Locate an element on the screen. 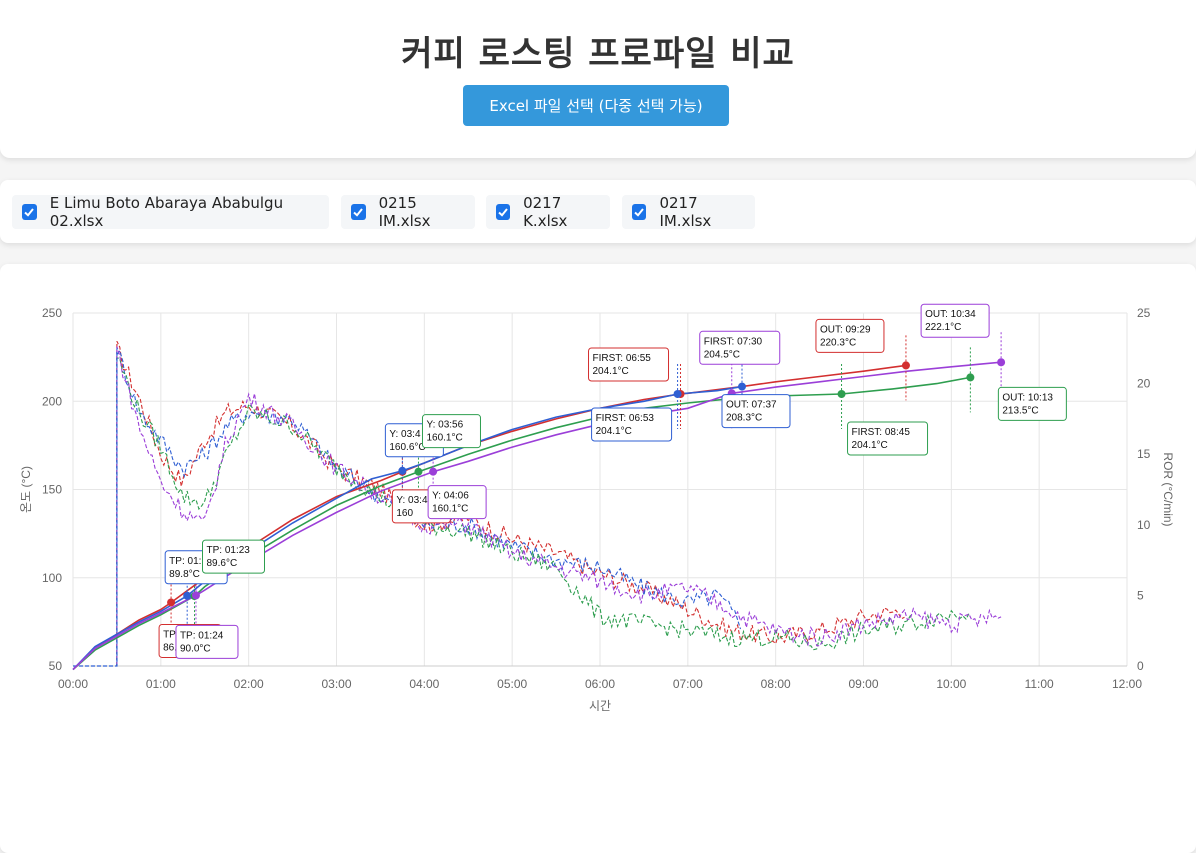 The height and width of the screenshot is (853, 1196). x-tick-label: 10:00 is located at coordinates (951, 684).